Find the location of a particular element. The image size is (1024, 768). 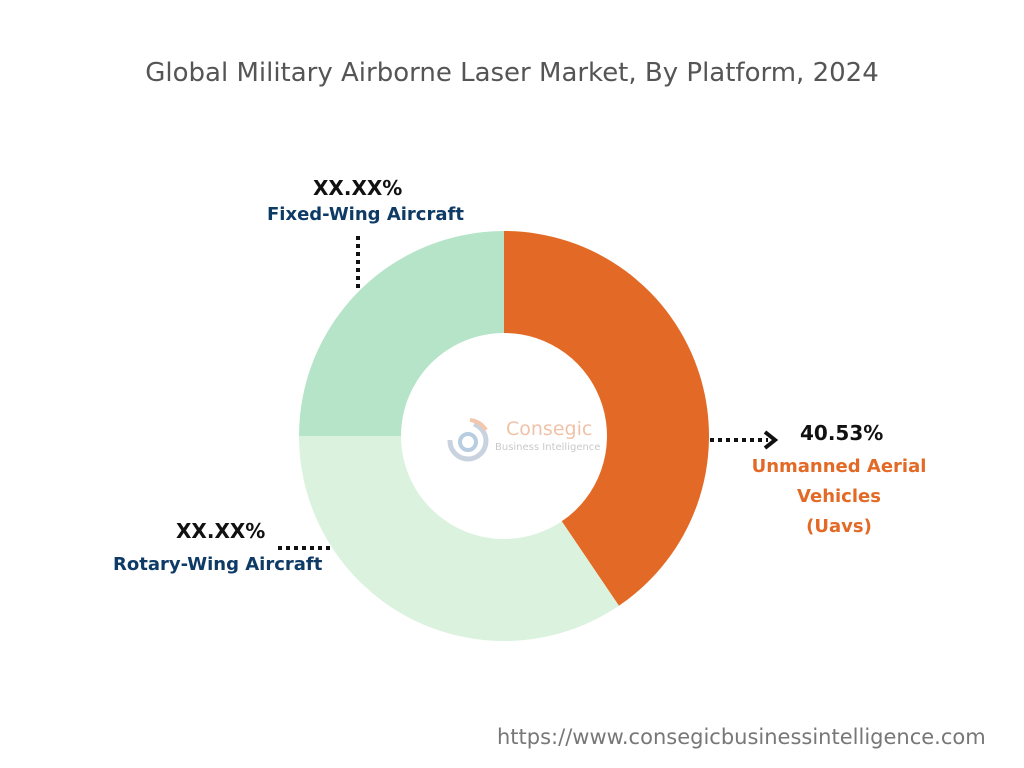

logo: Consegic Business Intelligence is located at coordinates (525, 438).